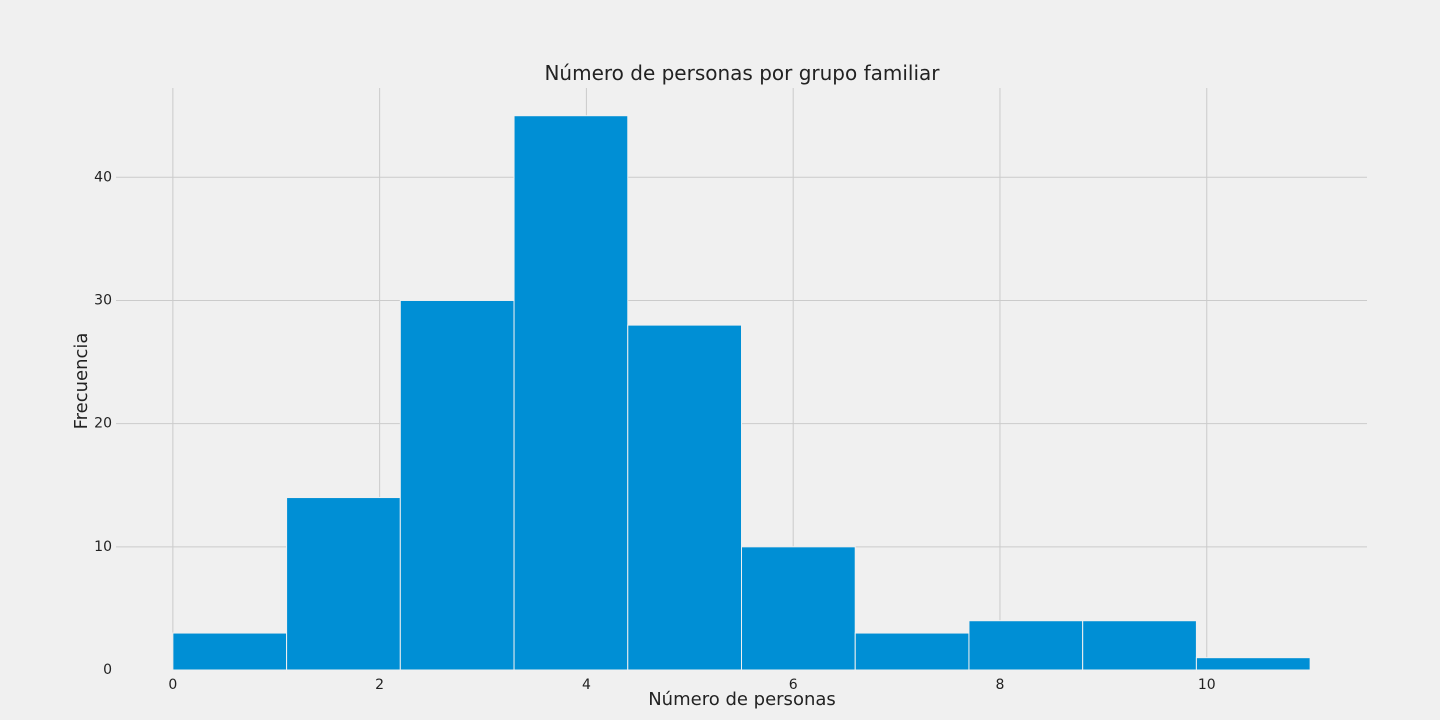  What do you see at coordinates (742, 73) in the screenshot?
I see `chart-title: Número de personas por grupo familiar` at bounding box center [742, 73].